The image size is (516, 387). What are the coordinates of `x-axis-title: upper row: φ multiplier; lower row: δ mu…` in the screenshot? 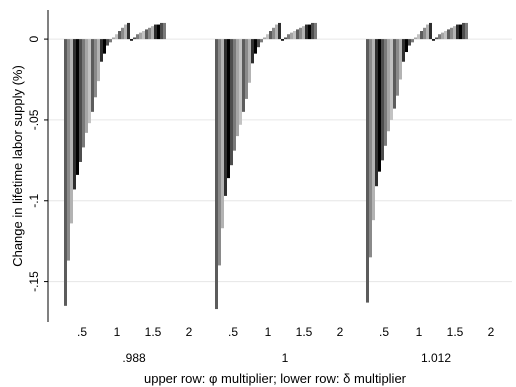 It's located at (275, 378).